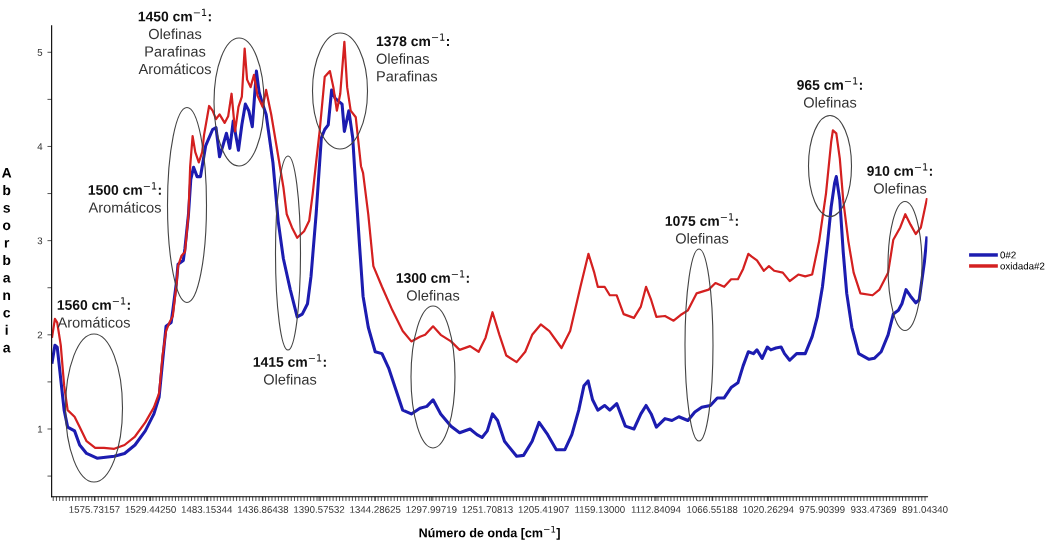 Image resolution: width=1054 pixels, height=540 pixels. What do you see at coordinates (712, 509) in the screenshot?
I see `x-tick-label: 1066.55188` at bounding box center [712, 509].